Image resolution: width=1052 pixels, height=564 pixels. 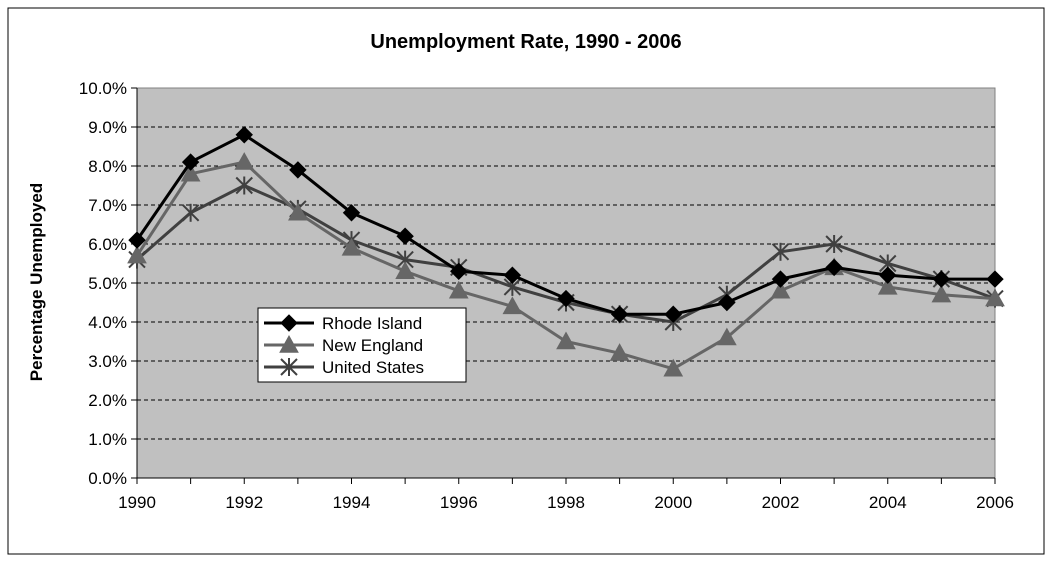 I want to click on y-tick-label: 3.0%, so click(x=107, y=361).